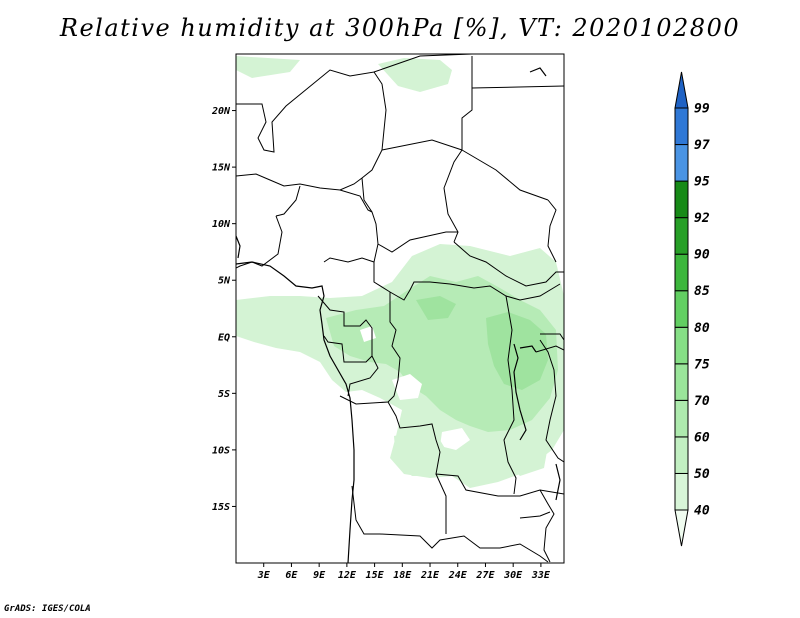  What do you see at coordinates (702, 182) in the screenshot?
I see `colorbar-label: 95` at bounding box center [702, 182].